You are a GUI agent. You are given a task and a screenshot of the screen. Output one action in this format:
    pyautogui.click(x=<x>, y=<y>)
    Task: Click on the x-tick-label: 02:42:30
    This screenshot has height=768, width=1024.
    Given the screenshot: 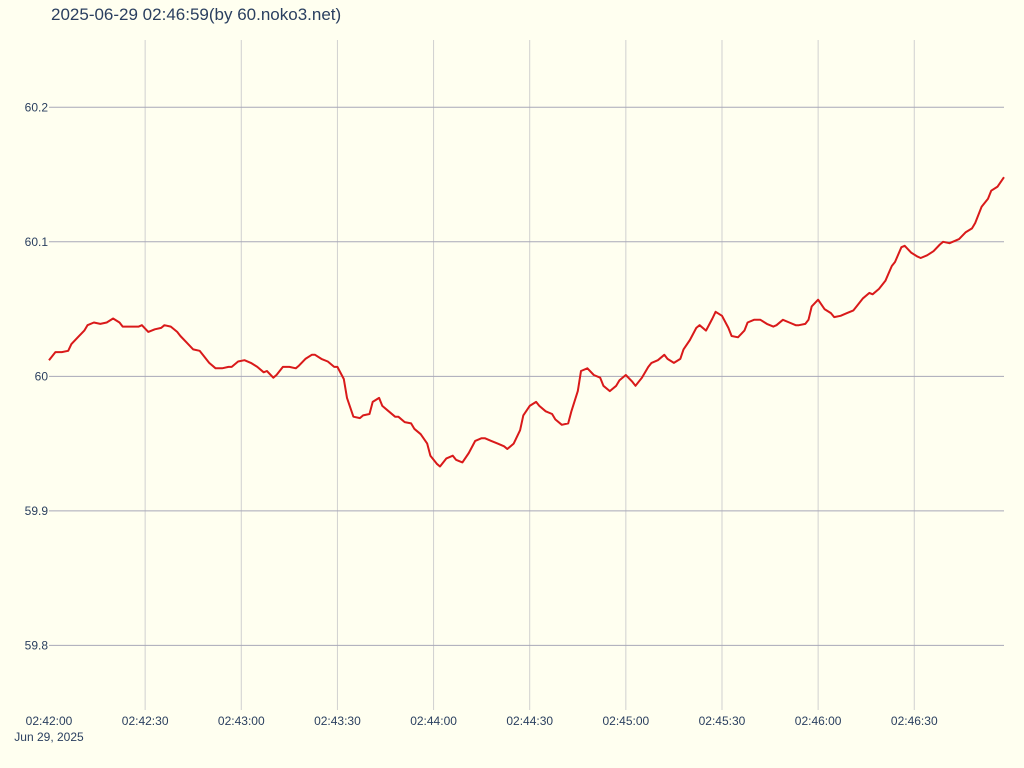 What is the action you would take?
    pyautogui.click(x=145, y=721)
    